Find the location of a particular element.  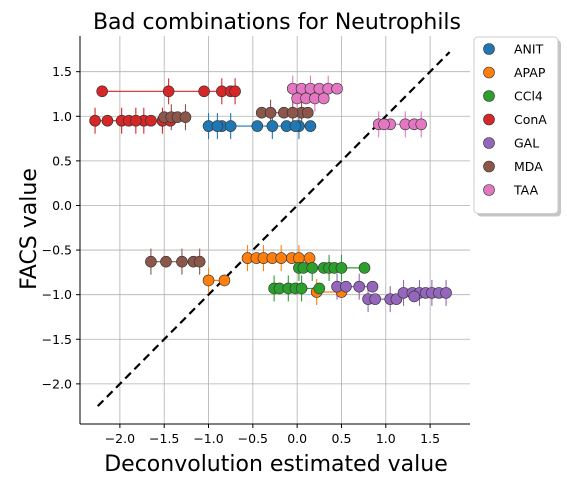

x-axis-label: Deconvolution estimated value is located at coordinates (276, 464).